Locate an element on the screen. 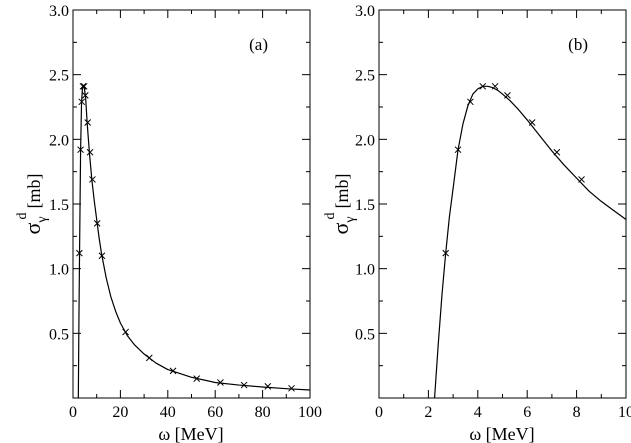 The image size is (631, 443). x-tick-label: 8 is located at coordinates (577, 412).